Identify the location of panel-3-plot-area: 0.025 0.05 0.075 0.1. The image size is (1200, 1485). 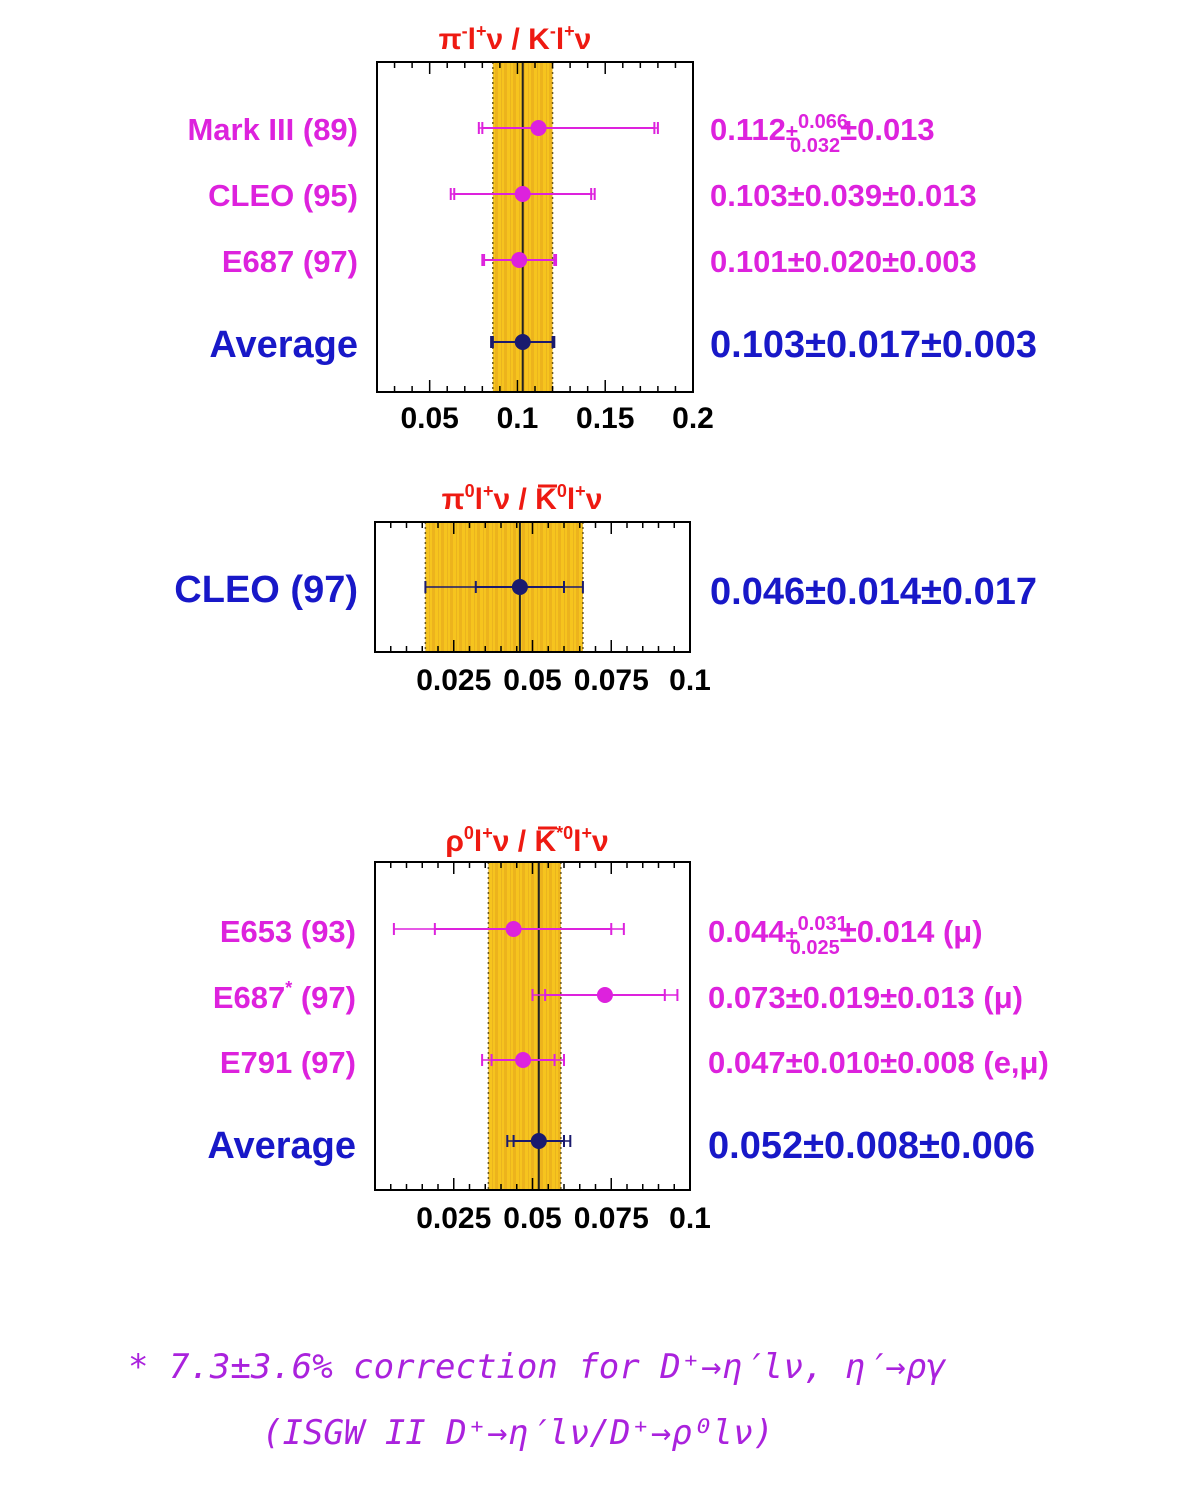
(542, 1048).